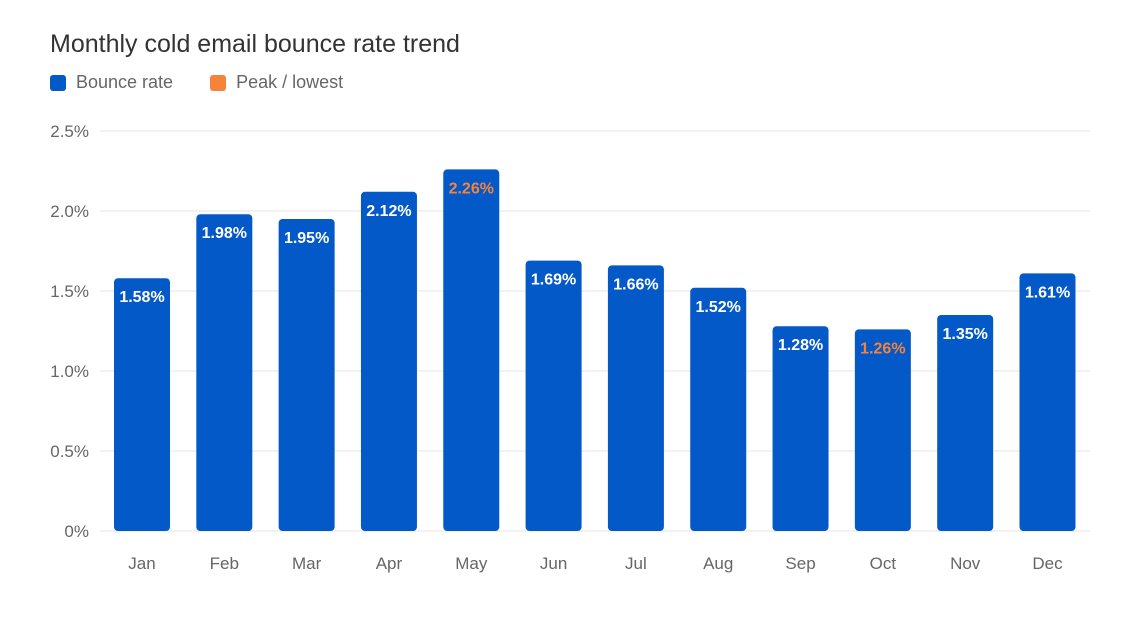 Image resolution: width=1140 pixels, height=633 pixels. What do you see at coordinates (224, 233) in the screenshot?
I see `value-label-feb: 1.98%` at bounding box center [224, 233].